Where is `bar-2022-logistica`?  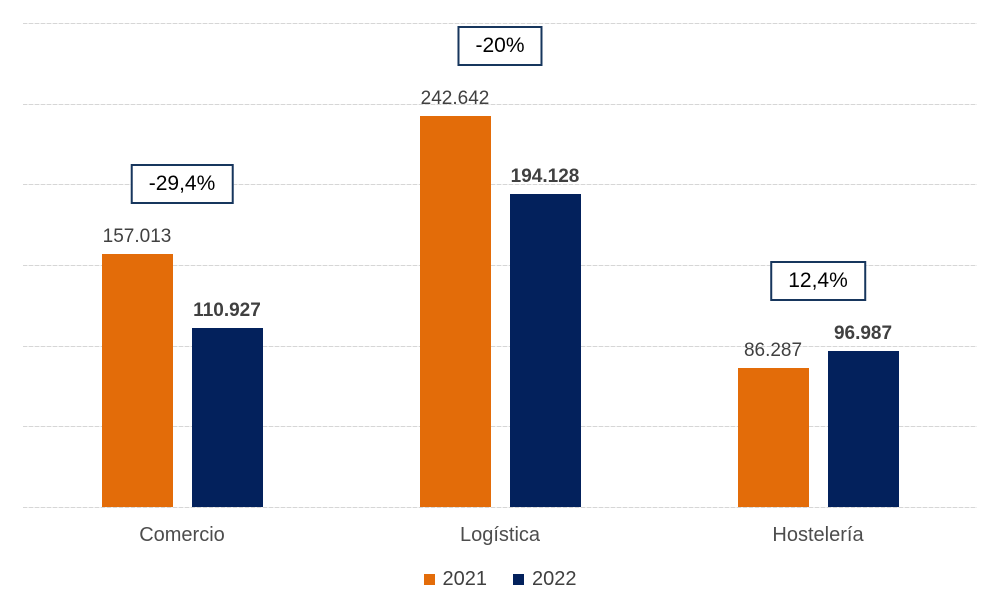
bar-2022-logistica is located at coordinates (545, 350).